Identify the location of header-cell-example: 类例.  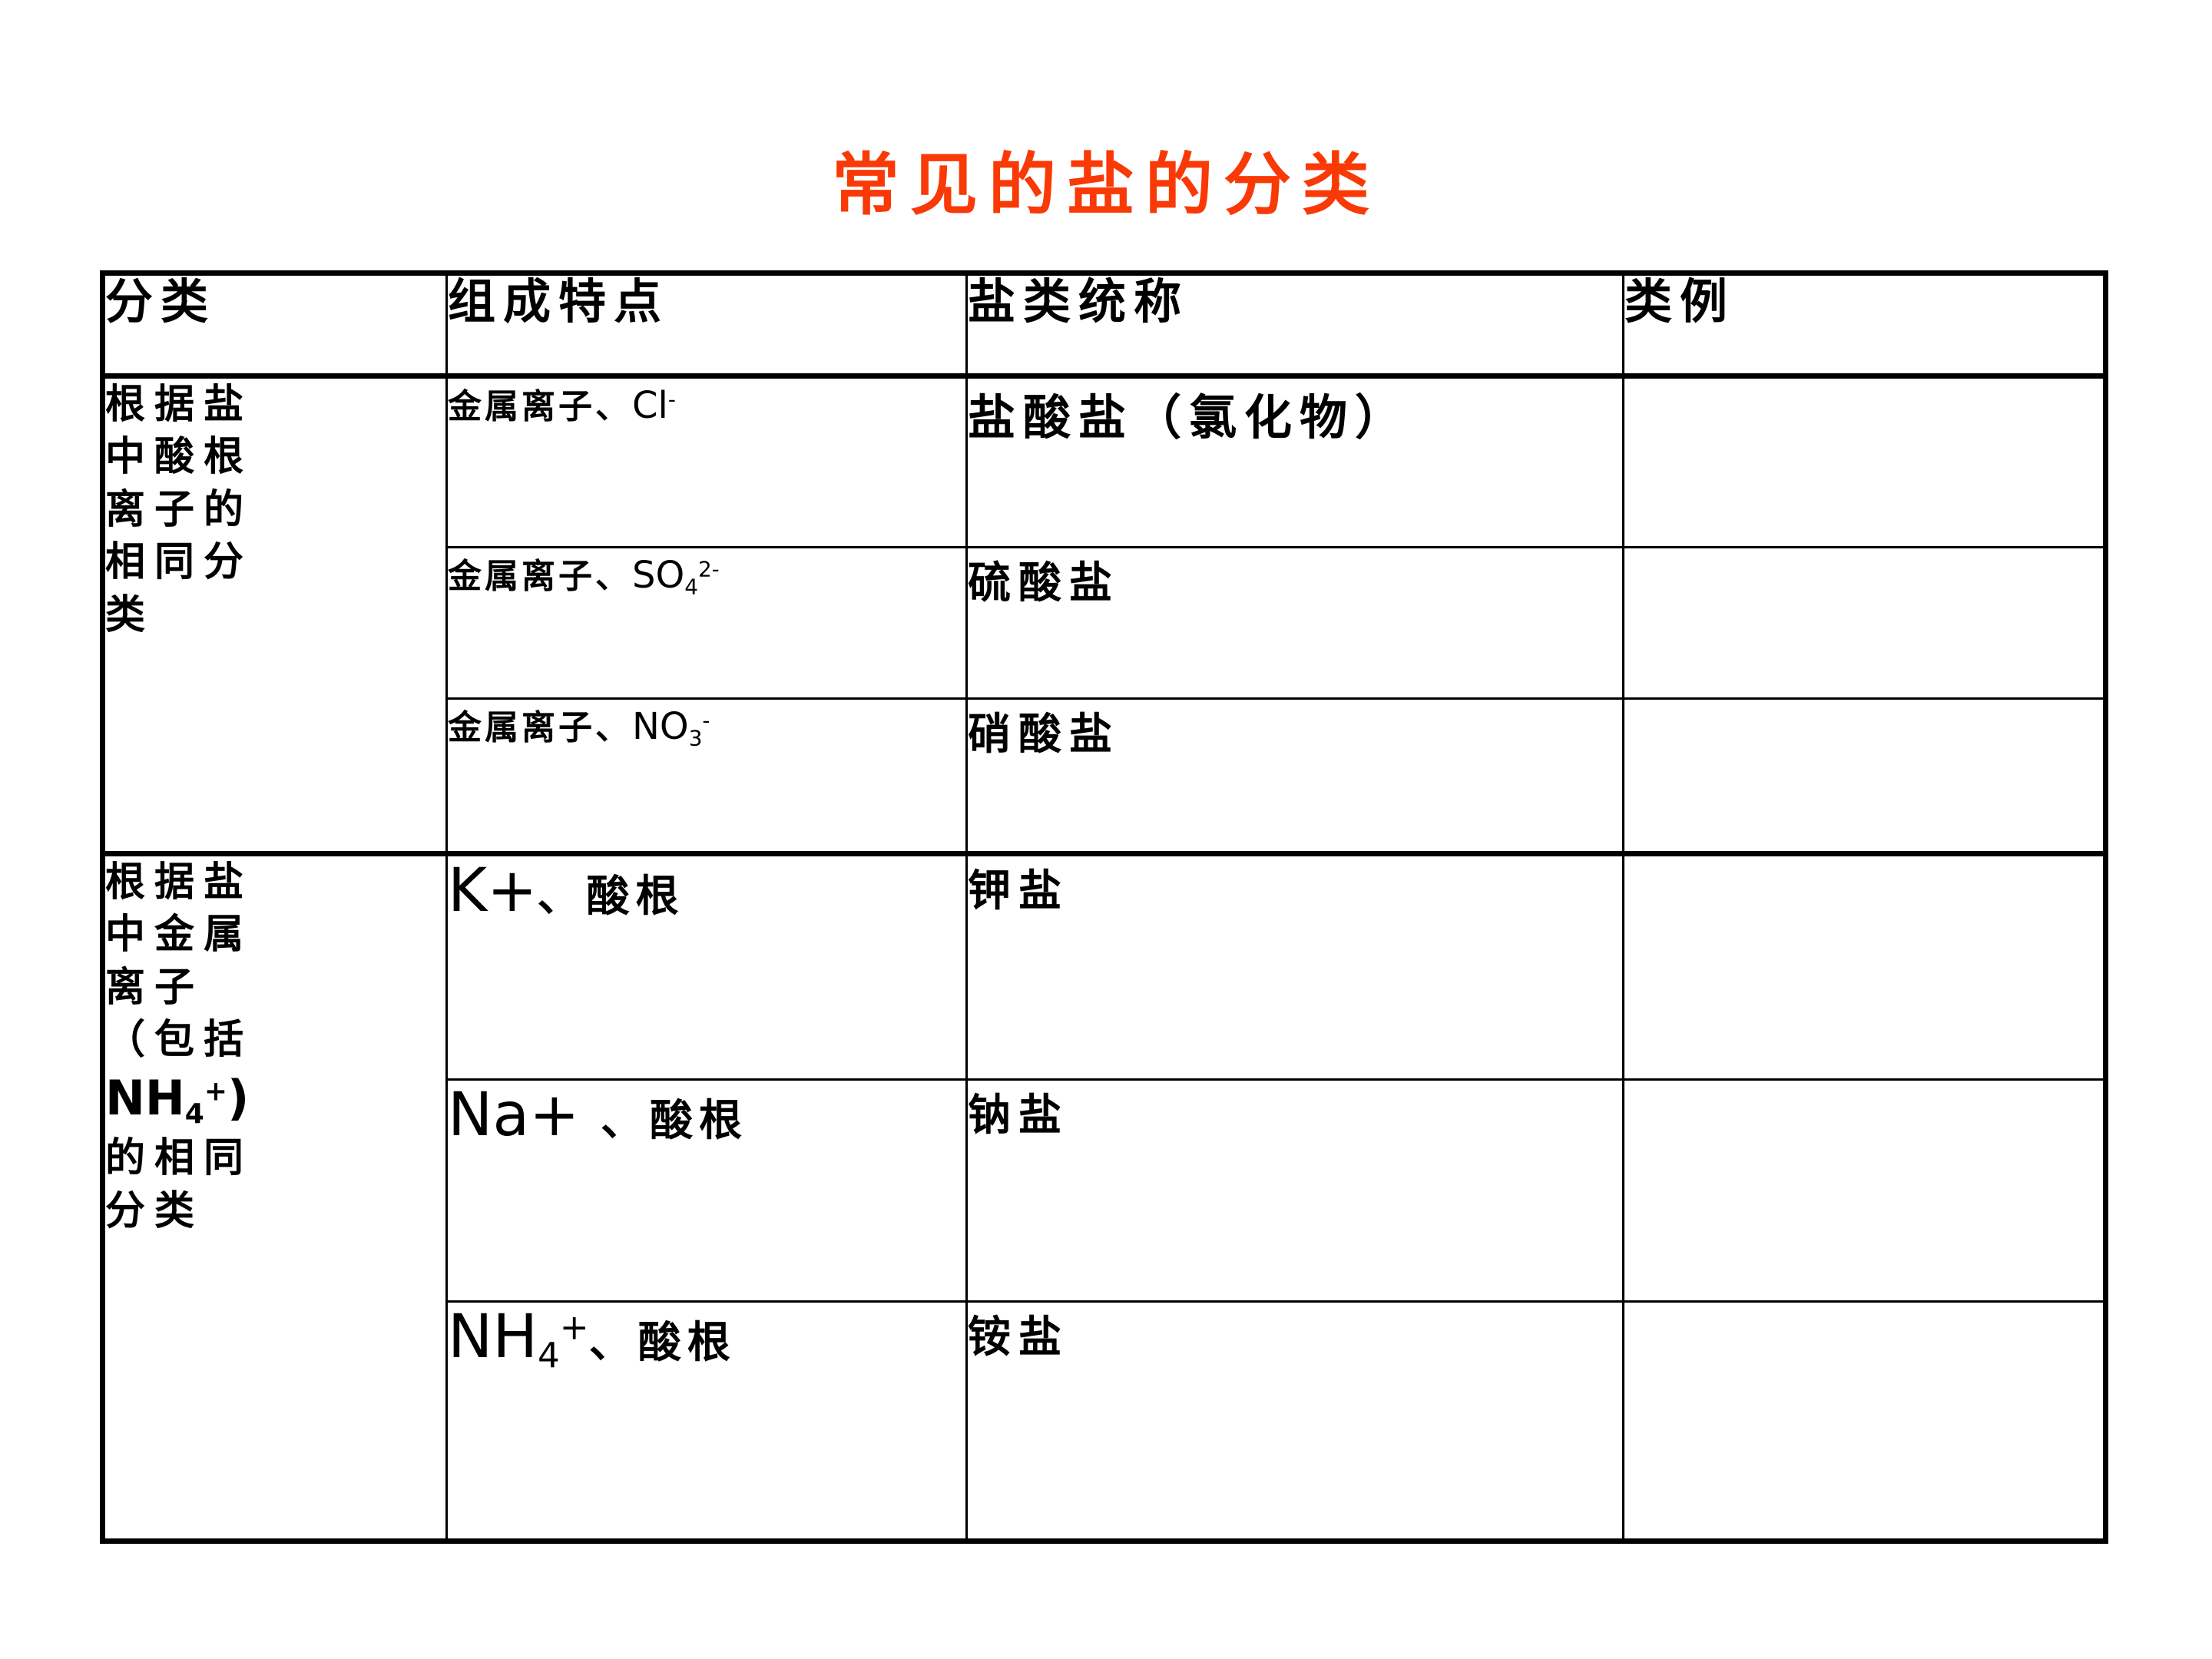
(1864, 326).